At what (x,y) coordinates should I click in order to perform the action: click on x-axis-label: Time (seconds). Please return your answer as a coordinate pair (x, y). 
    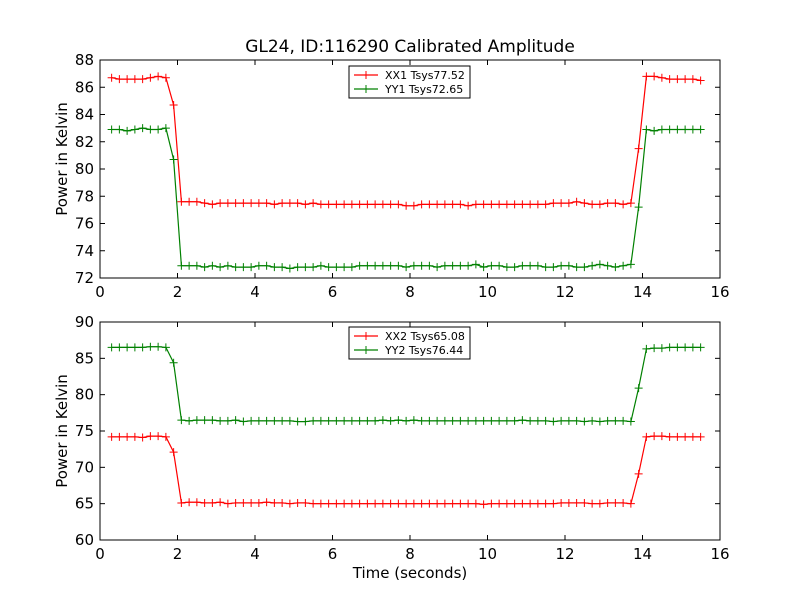
    Looking at the image, I should click on (410, 573).